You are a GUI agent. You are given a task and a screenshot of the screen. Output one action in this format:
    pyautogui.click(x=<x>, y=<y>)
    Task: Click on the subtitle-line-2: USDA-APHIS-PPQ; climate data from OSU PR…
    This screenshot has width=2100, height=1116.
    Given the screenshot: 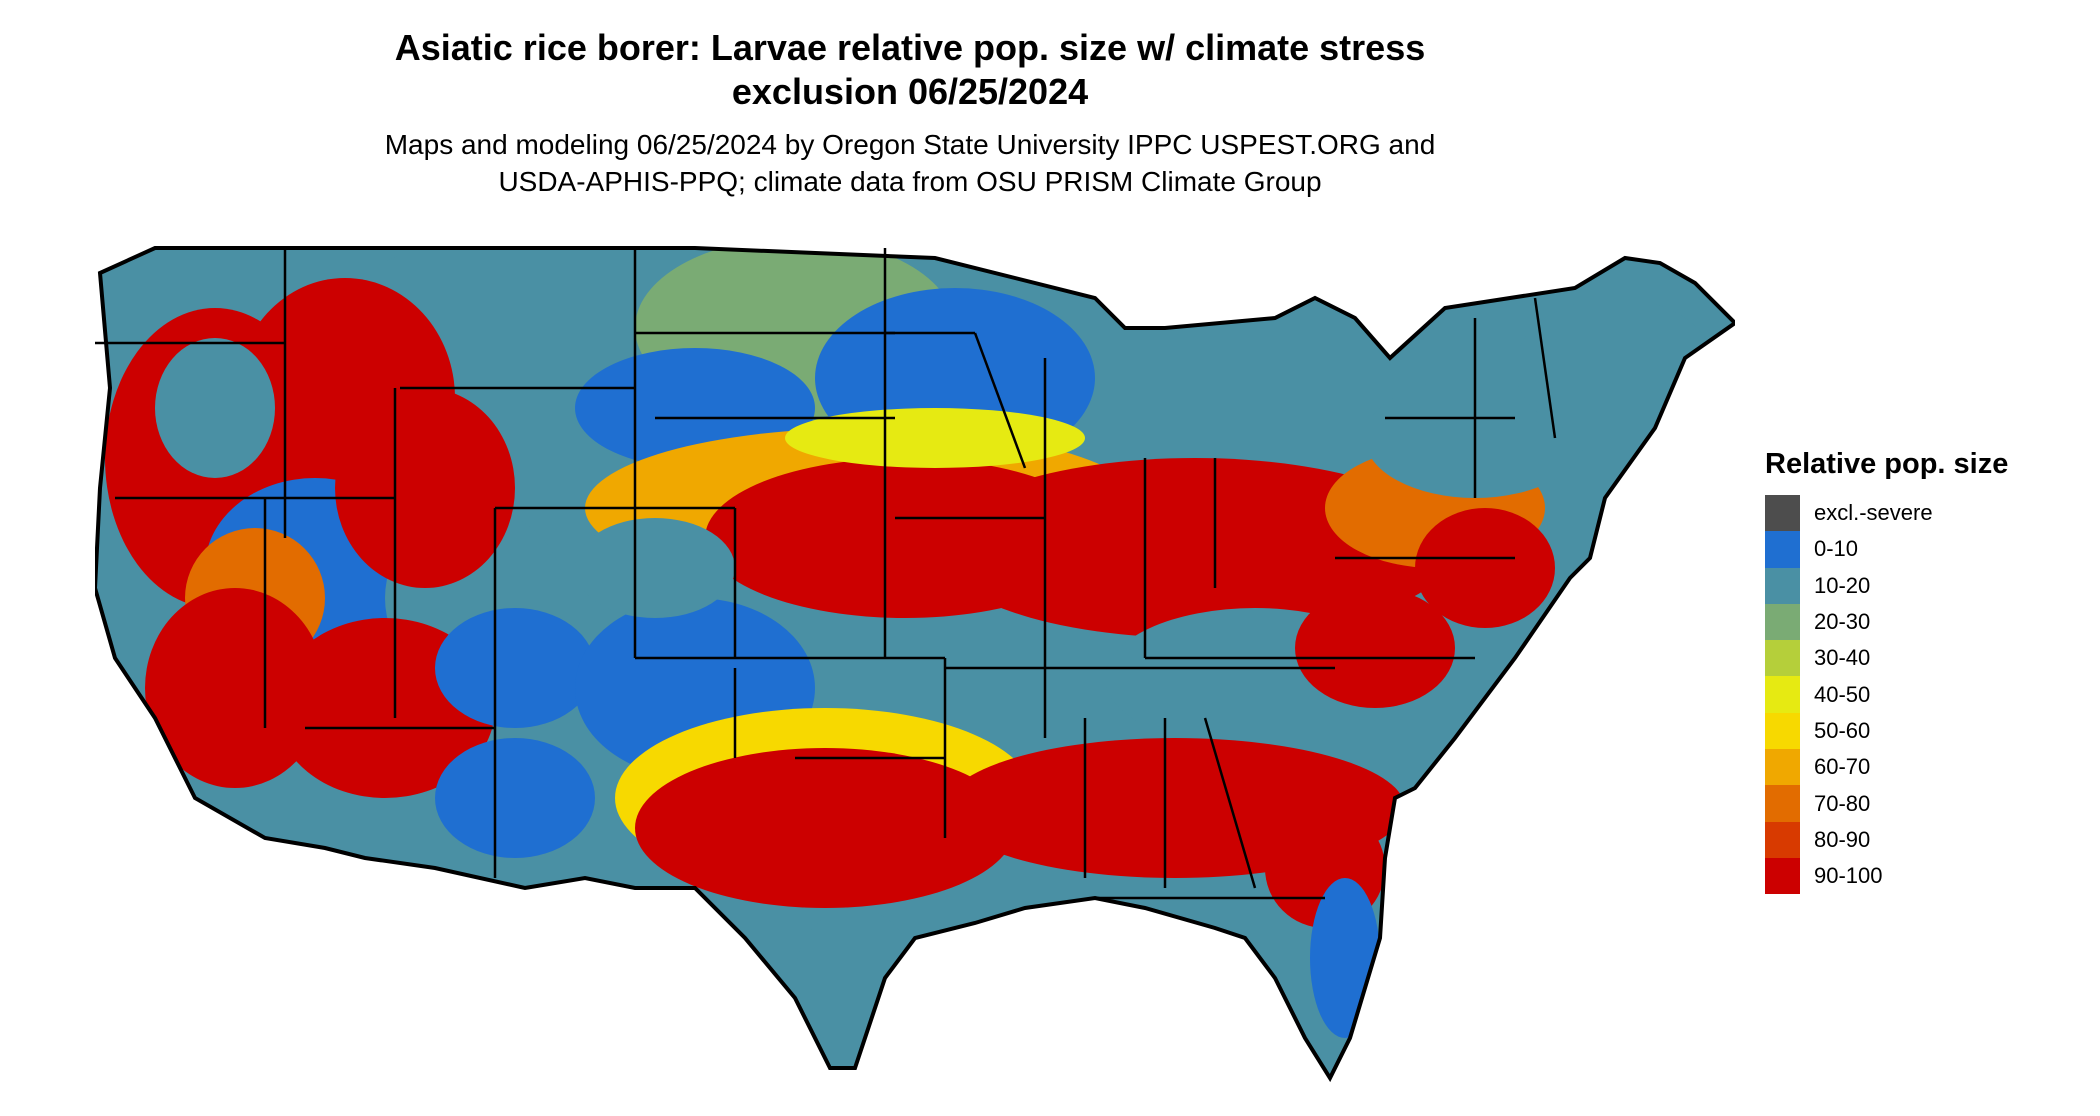 What is the action you would take?
    pyautogui.click(x=910, y=181)
    